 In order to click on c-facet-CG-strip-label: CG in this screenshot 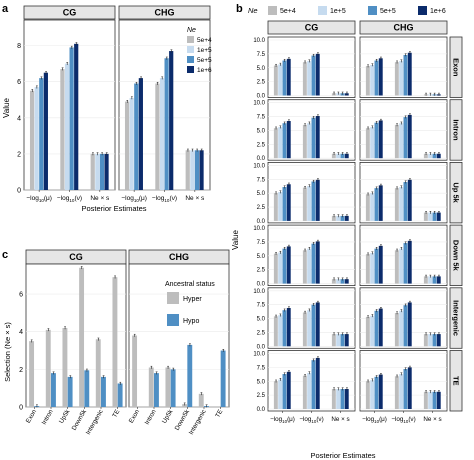, I will do `click(76, 257)`.